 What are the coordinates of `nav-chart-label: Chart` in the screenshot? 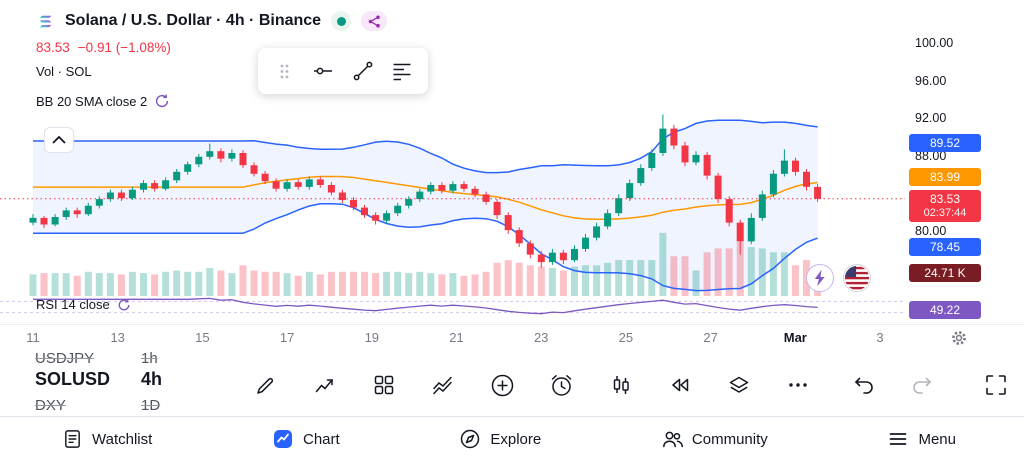 It's located at (321, 439).